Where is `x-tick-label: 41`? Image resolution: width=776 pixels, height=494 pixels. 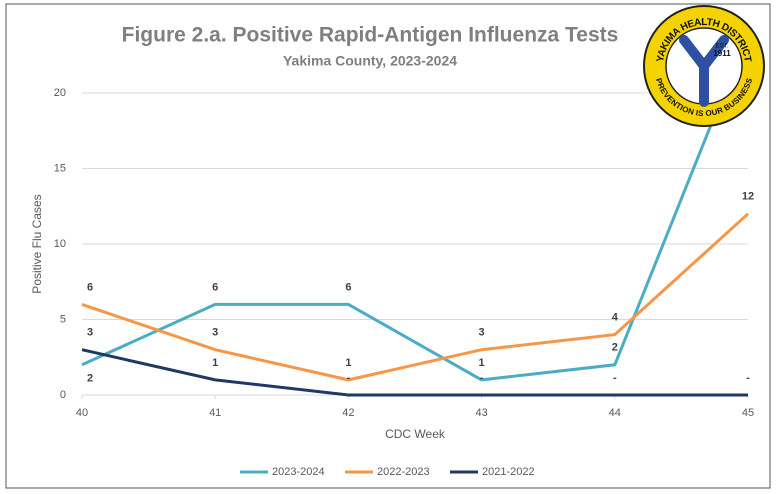
x-tick-label: 41 is located at coordinates (215, 413).